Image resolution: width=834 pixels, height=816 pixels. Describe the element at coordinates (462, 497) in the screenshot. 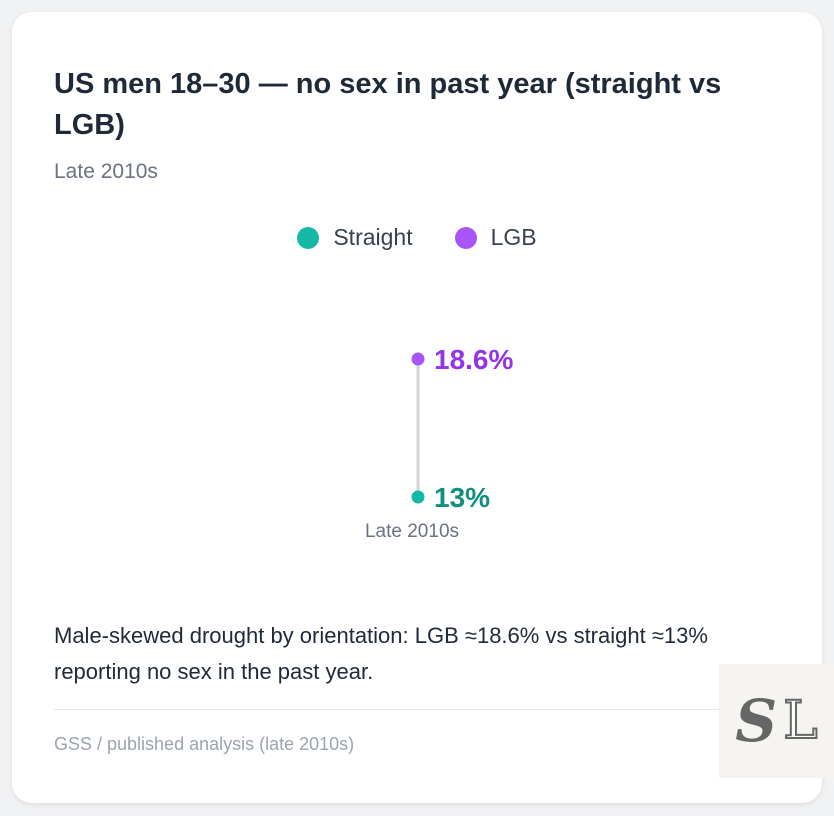

I see `data-label-straight: 13%` at that location.